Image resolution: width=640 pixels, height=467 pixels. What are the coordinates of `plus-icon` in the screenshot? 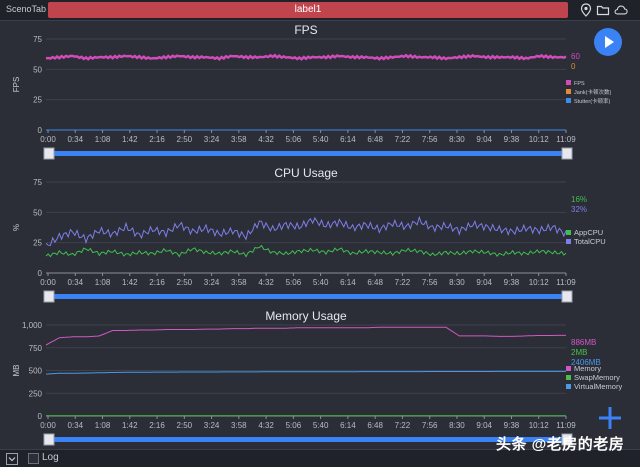 It's located at (610, 418).